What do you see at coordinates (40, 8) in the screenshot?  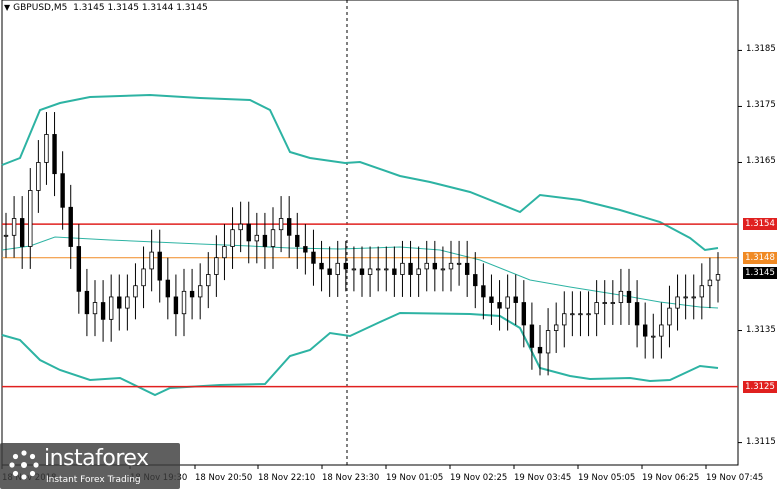 I see `symbol-name: GBPUSD,M5` at bounding box center [40, 8].